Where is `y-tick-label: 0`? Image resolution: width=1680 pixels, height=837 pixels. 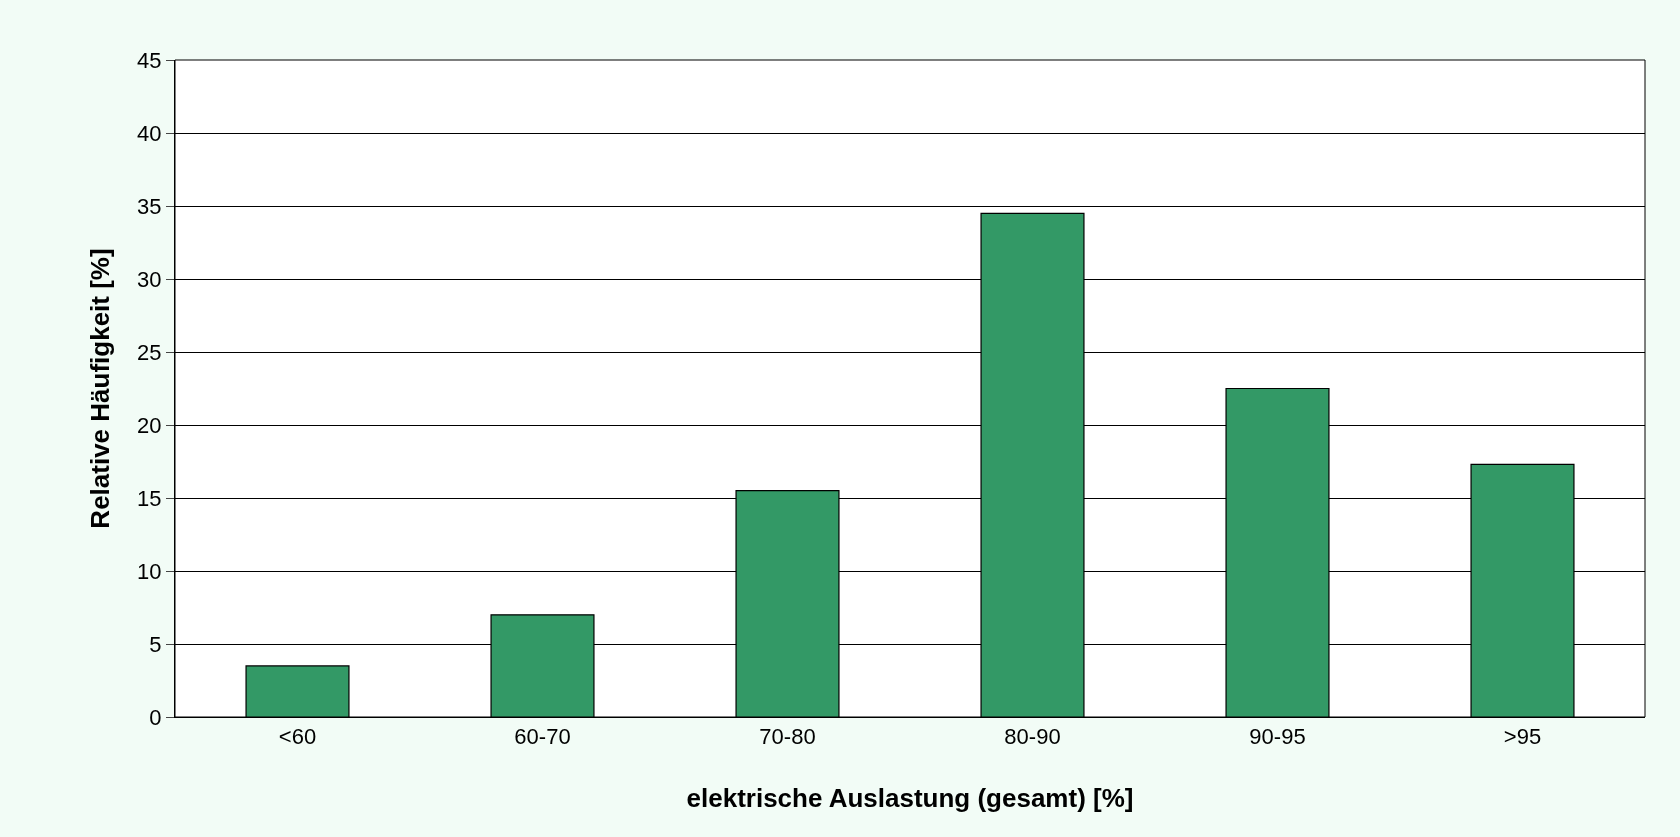
y-tick-label: 0 is located at coordinates (155, 717).